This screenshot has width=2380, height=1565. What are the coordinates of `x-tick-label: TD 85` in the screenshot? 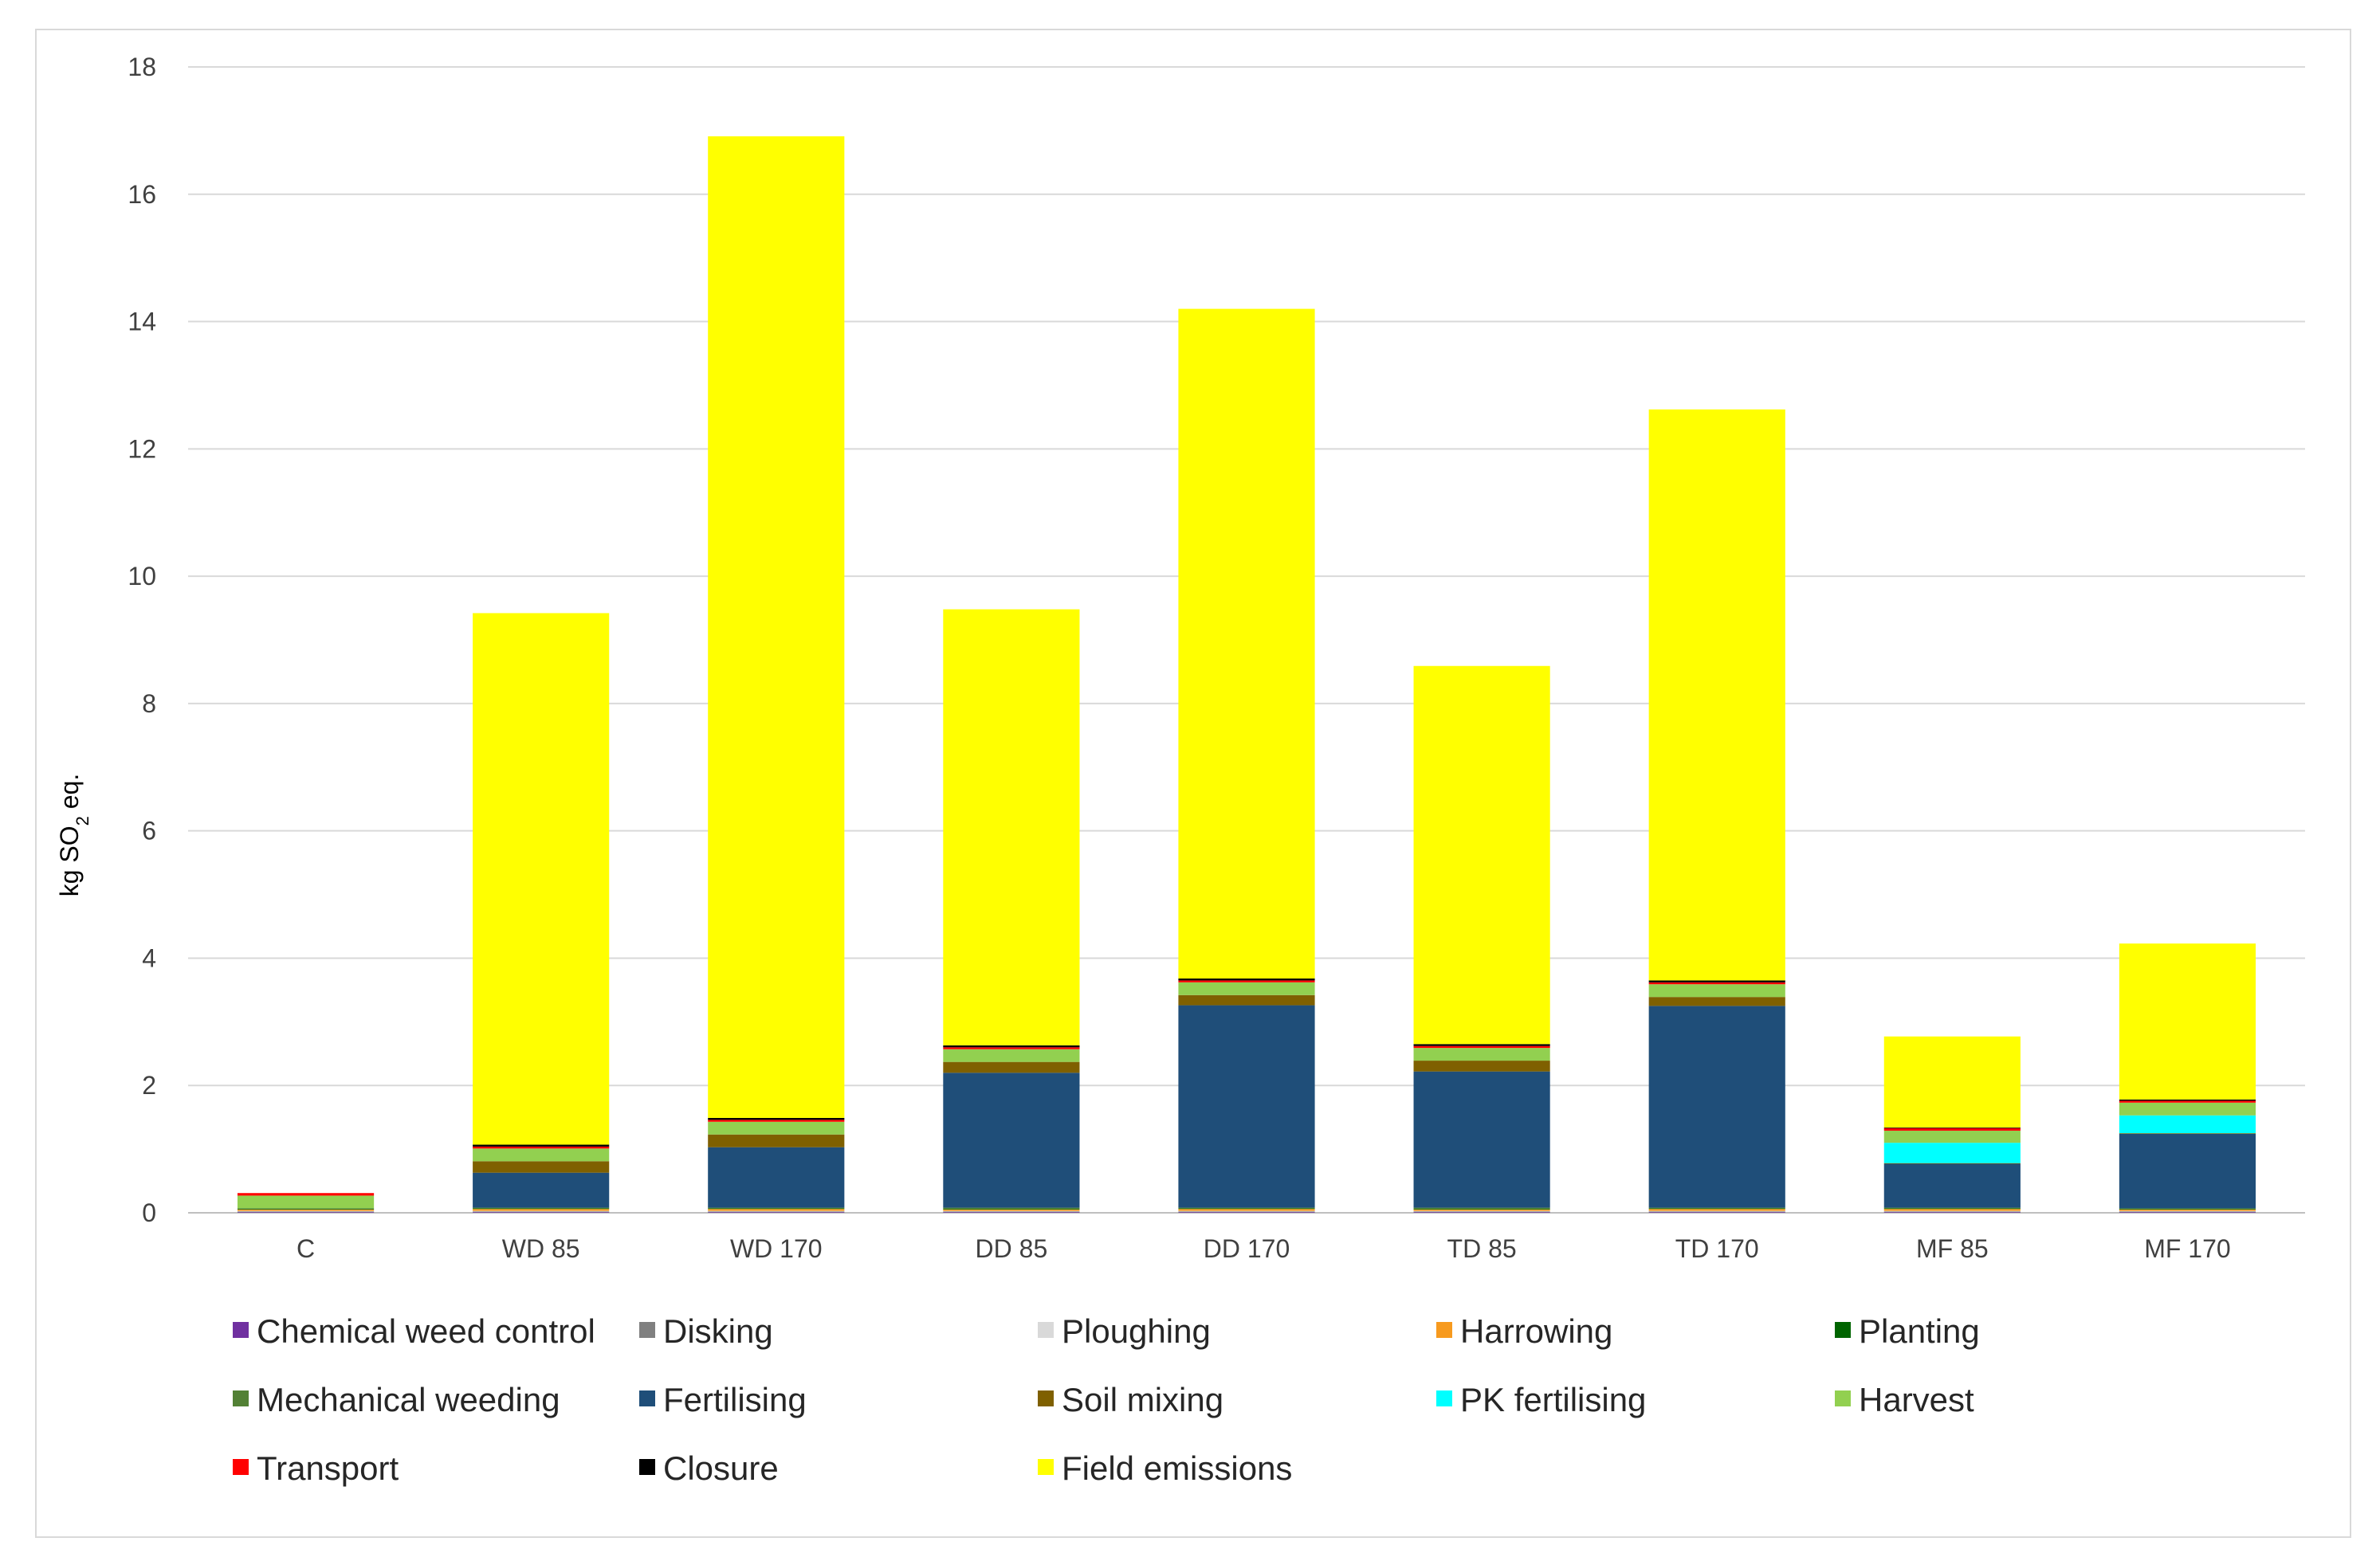 It's located at (1482, 1248).